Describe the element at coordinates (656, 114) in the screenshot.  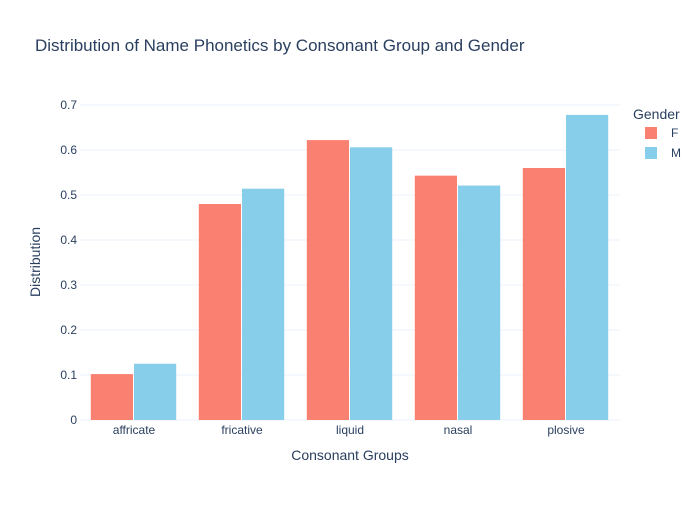
I see `legend-title: Gender` at that location.